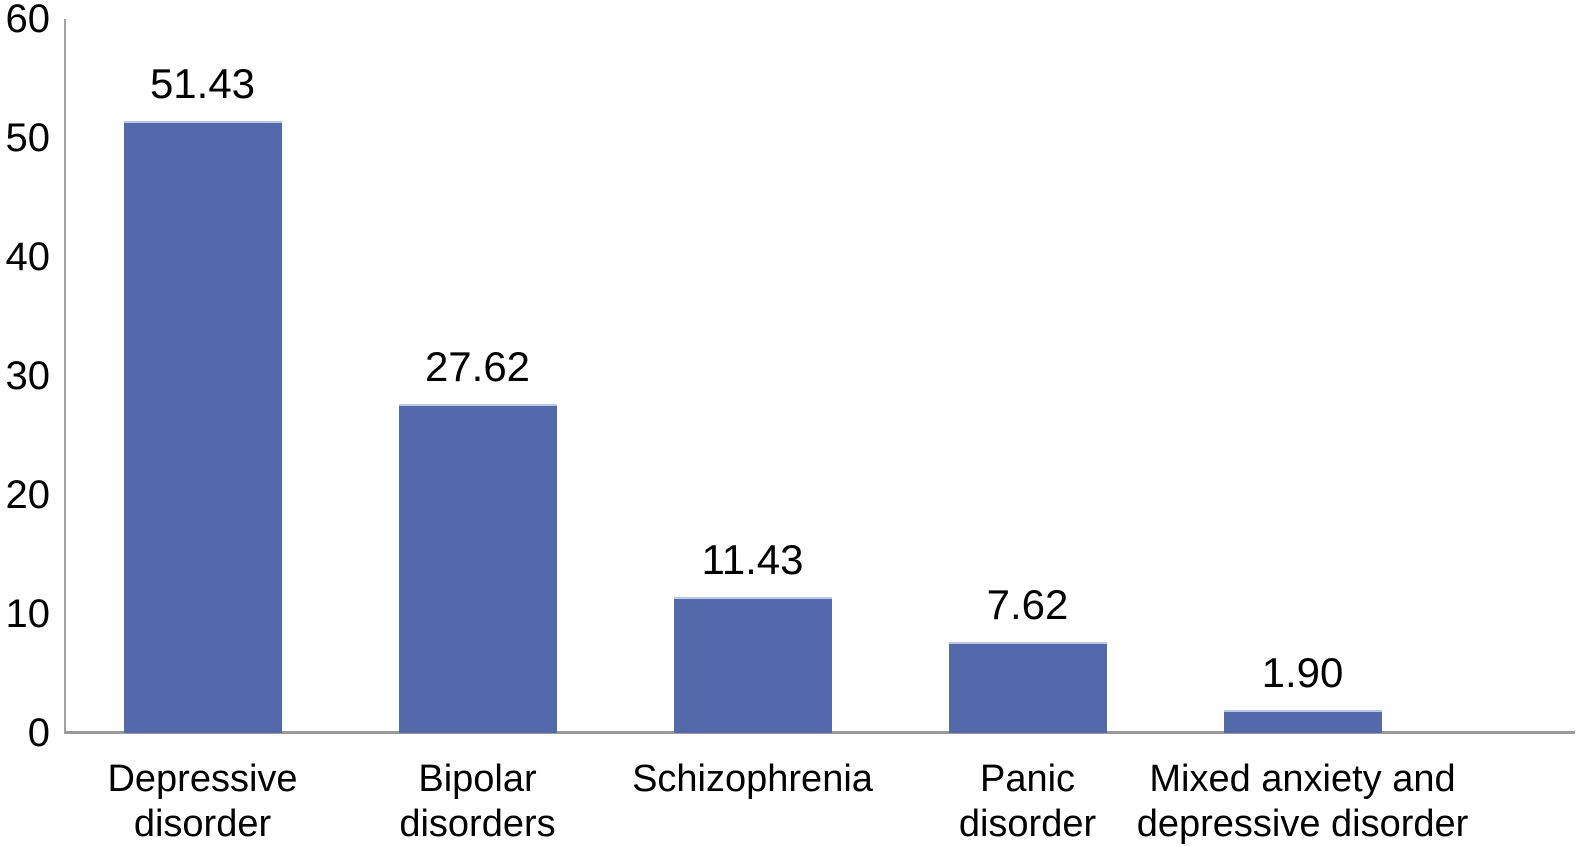  Describe the element at coordinates (38, 733) in the screenshot. I see `y-axis-tick-label: 0` at that location.